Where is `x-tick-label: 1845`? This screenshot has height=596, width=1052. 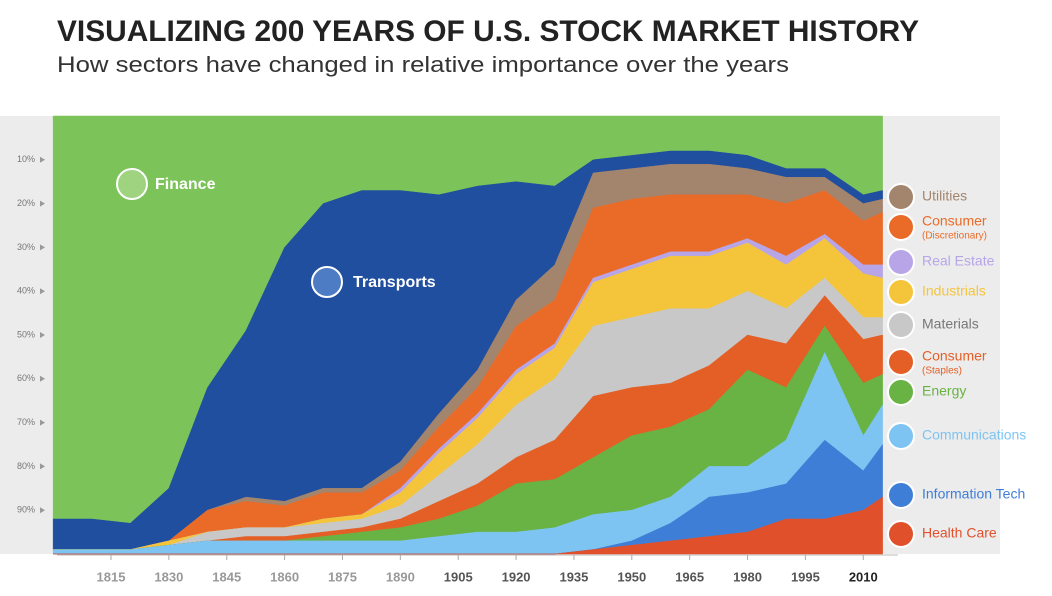 x-tick-label: 1845 is located at coordinates (226, 576).